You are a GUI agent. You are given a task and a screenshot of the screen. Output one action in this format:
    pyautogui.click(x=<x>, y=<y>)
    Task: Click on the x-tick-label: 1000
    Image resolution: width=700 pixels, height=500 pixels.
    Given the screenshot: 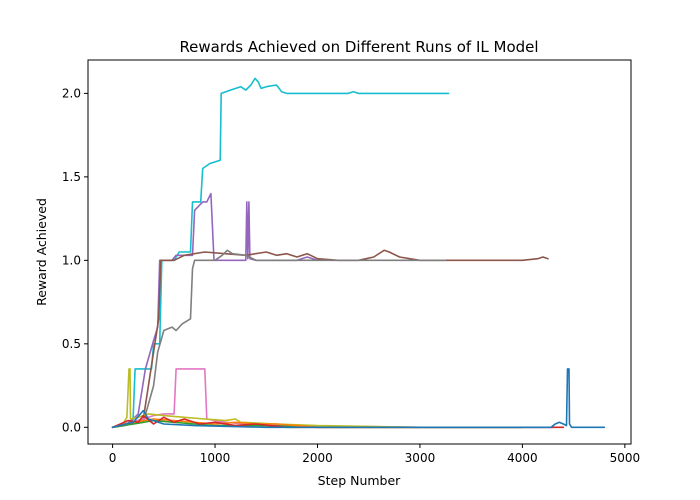 What is the action you would take?
    pyautogui.click(x=215, y=458)
    